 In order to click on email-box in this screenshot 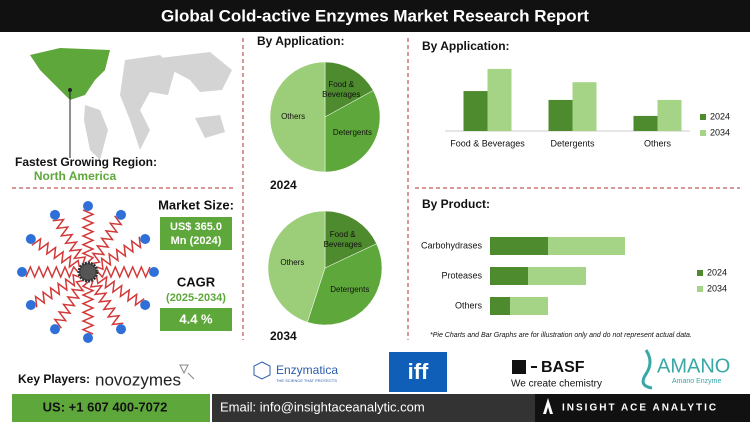, I will do `click(373, 408)`.